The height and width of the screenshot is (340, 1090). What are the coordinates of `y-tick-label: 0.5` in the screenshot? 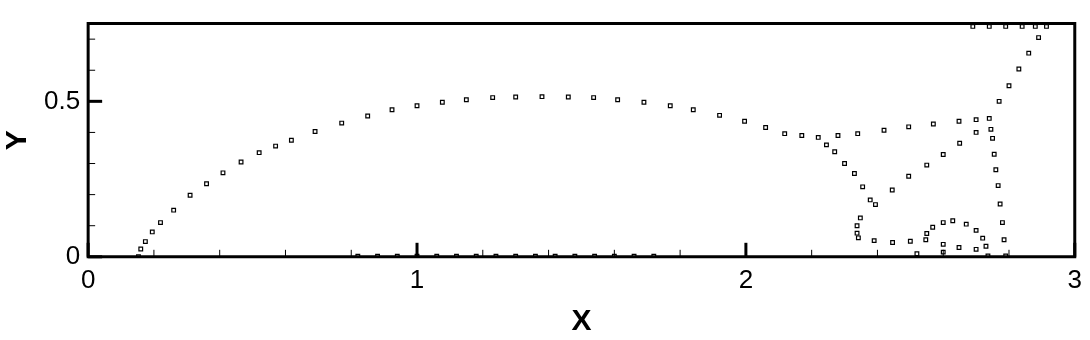 It's located at (62, 99).